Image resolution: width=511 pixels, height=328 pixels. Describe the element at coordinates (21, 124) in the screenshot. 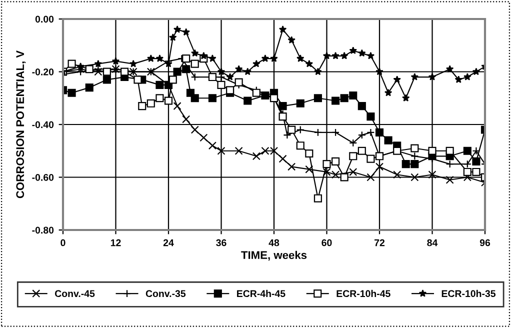

I see `y-axis-title: CORROSION POTENTIAL, V` at that location.